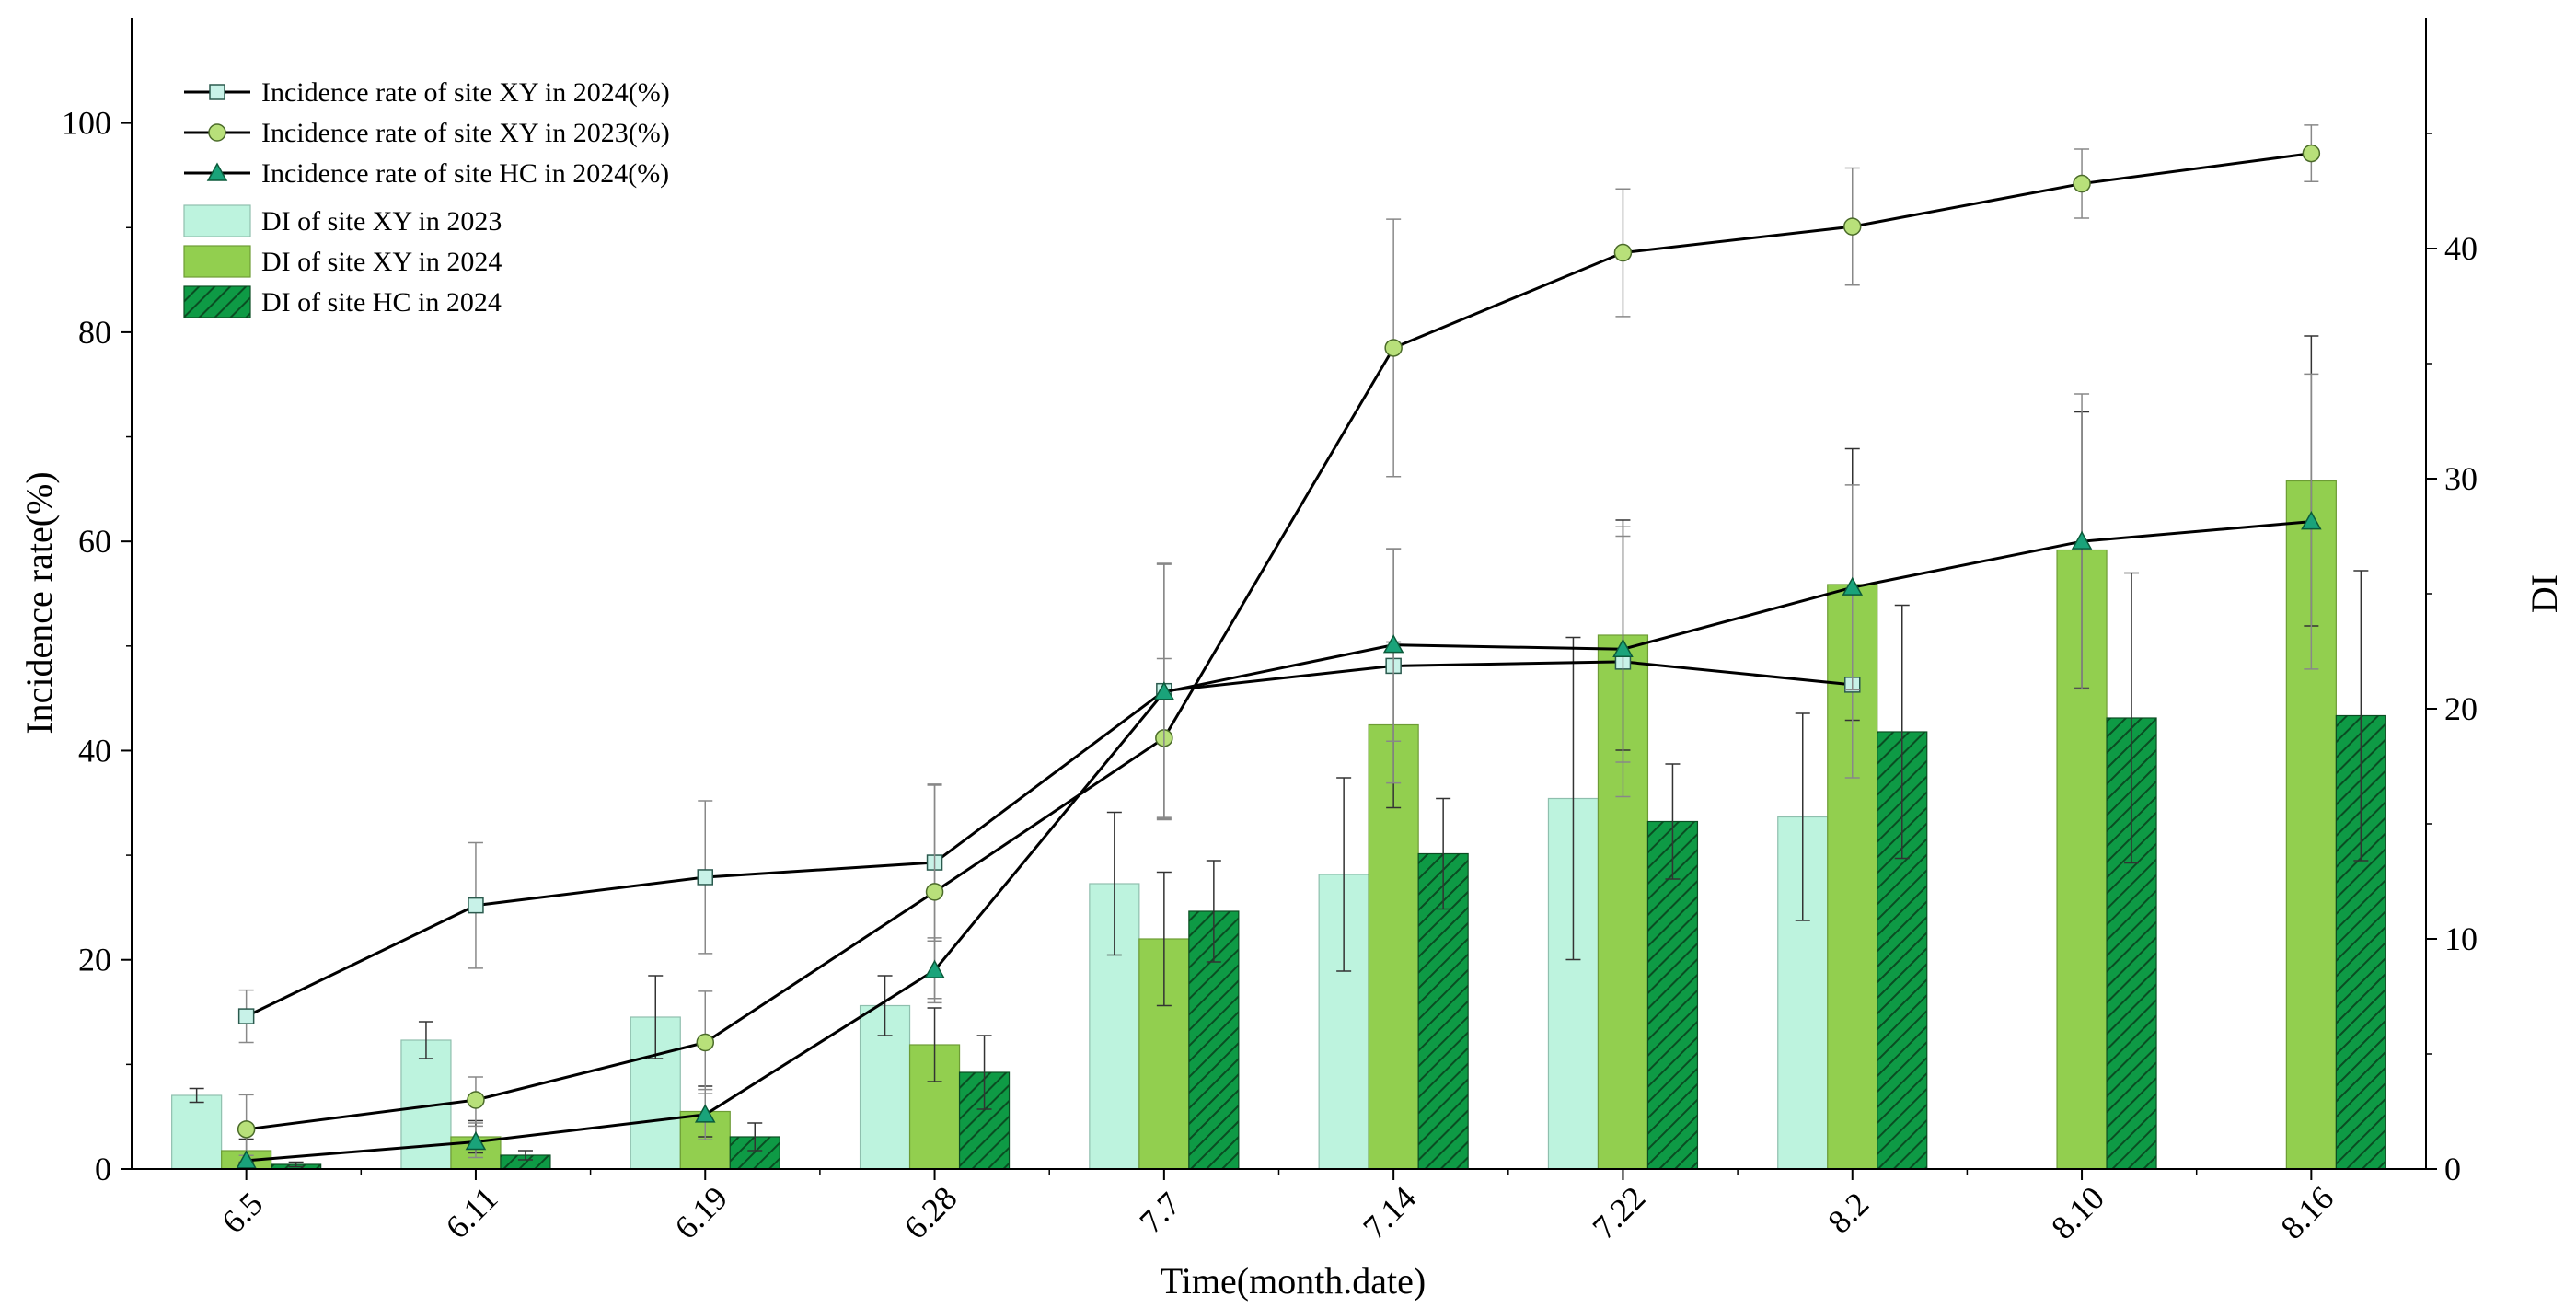 This screenshot has height=1308, width=2576. I want to click on line-point-3-8.2, so click(1853, 586).